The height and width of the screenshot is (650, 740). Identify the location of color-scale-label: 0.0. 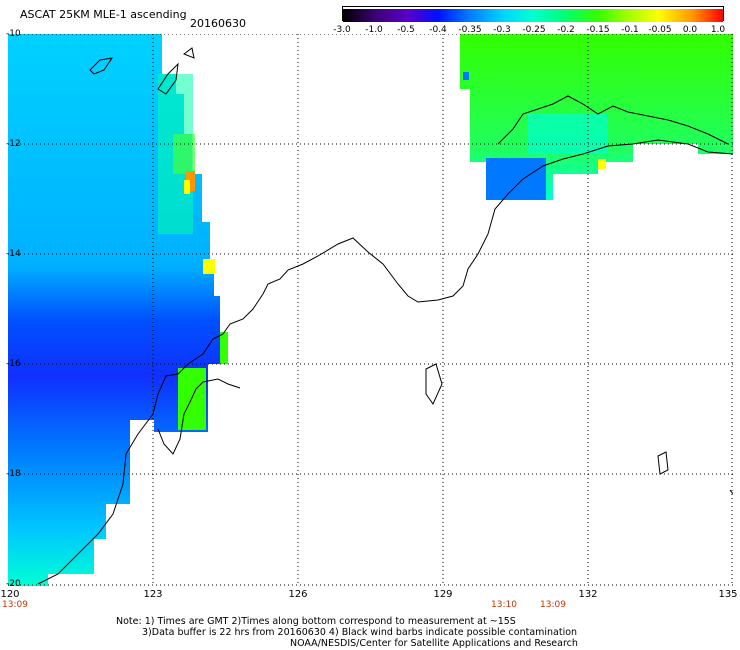
(690, 30).